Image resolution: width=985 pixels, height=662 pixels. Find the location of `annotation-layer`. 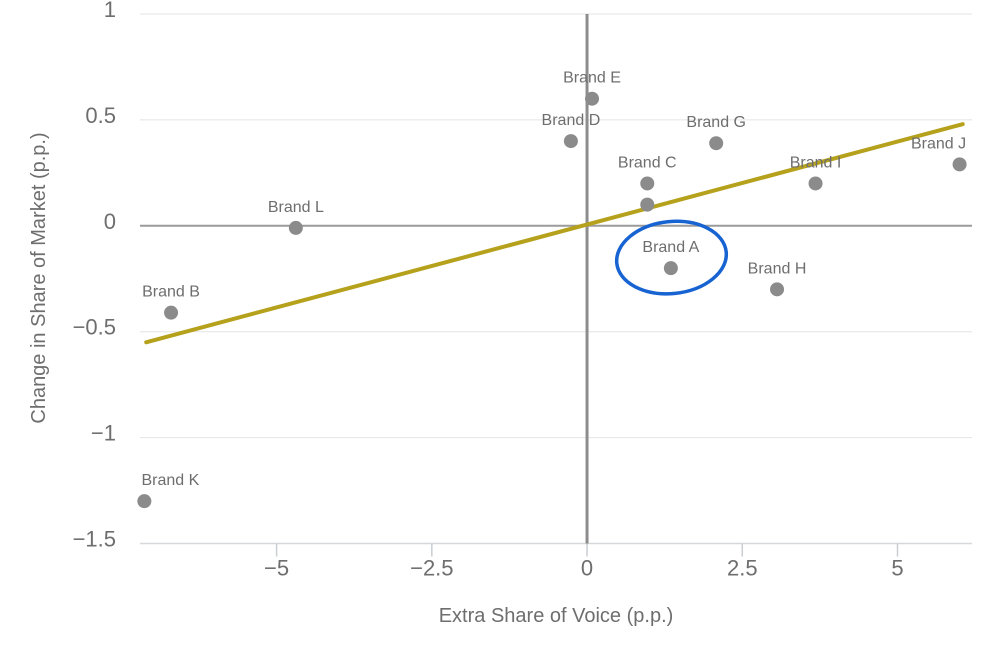

annotation-layer is located at coordinates (671, 257).